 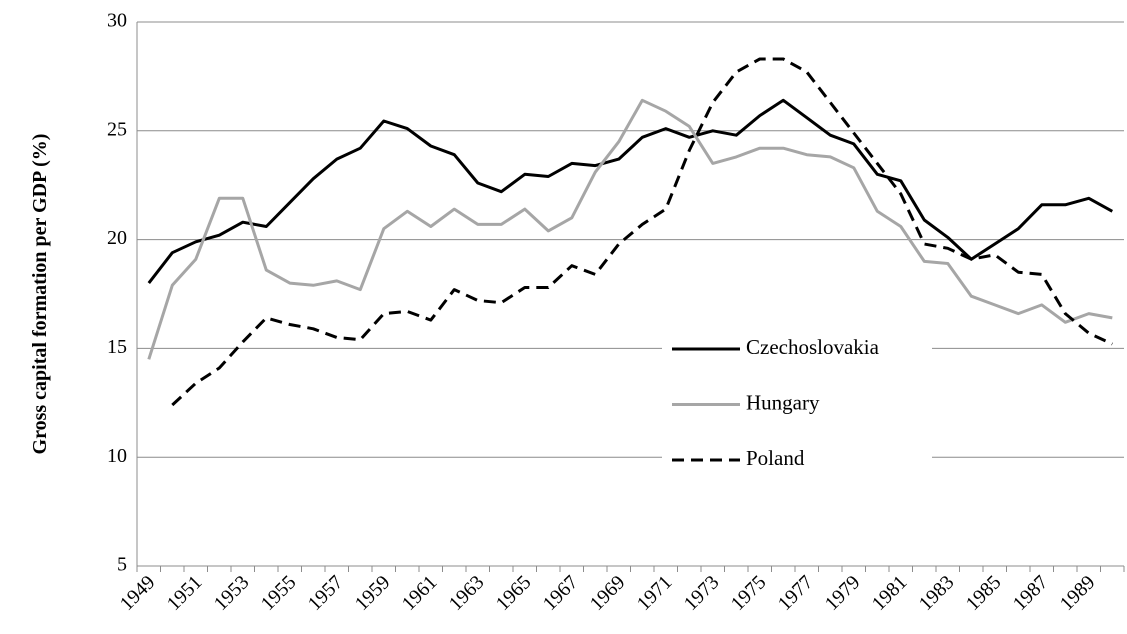 What do you see at coordinates (937, 593) in the screenshot?
I see `x-tick-label: 1983` at bounding box center [937, 593].